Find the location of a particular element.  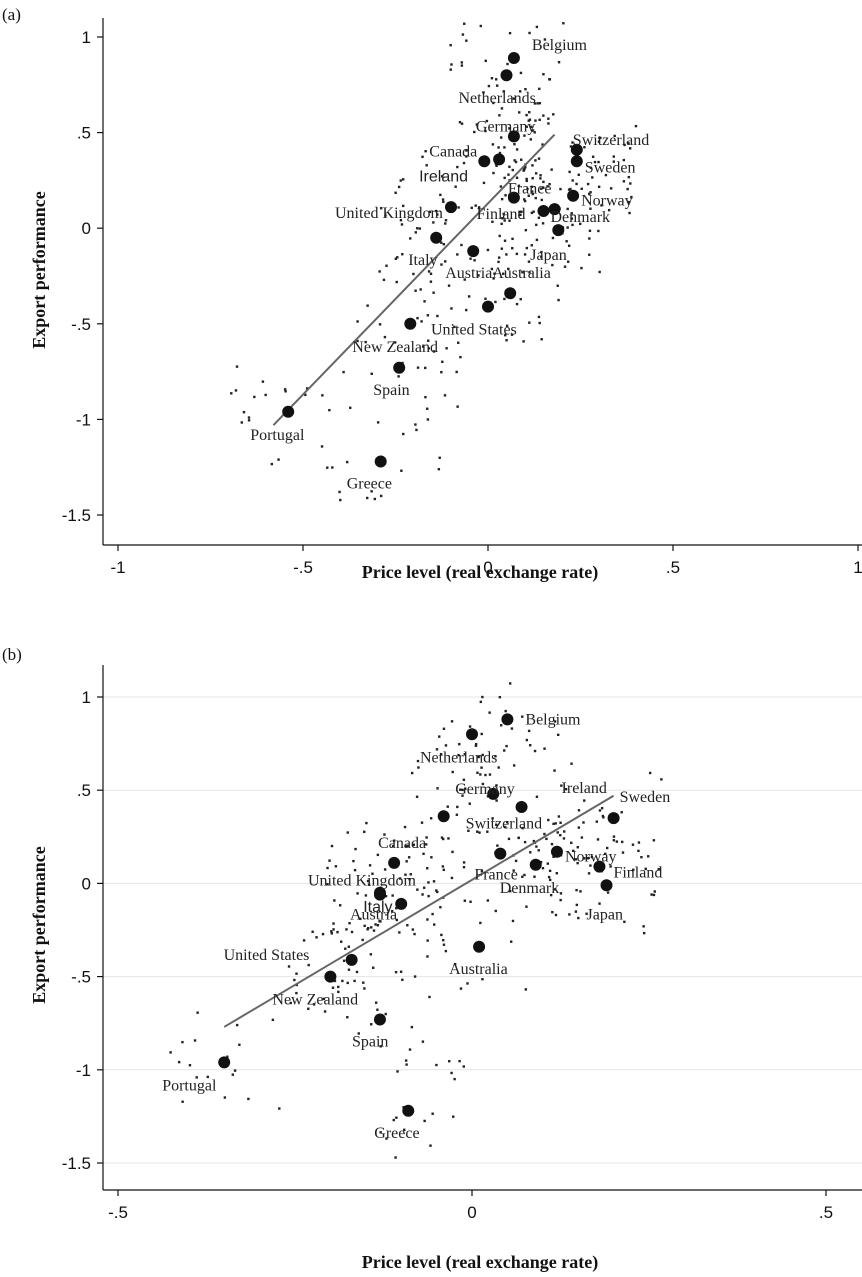

point-australia is located at coordinates (510, 293).